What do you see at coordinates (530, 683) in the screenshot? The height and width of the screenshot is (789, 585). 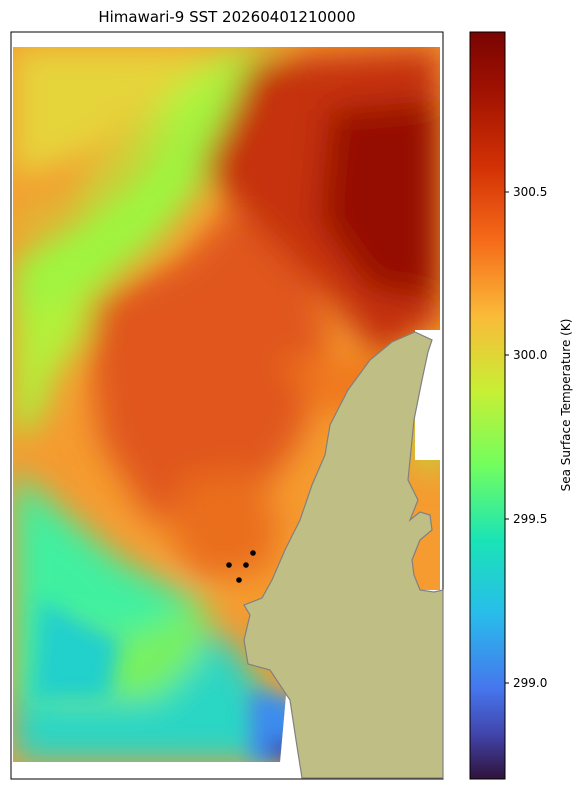 I see `colorbar-tick-label: 299.0` at bounding box center [530, 683].